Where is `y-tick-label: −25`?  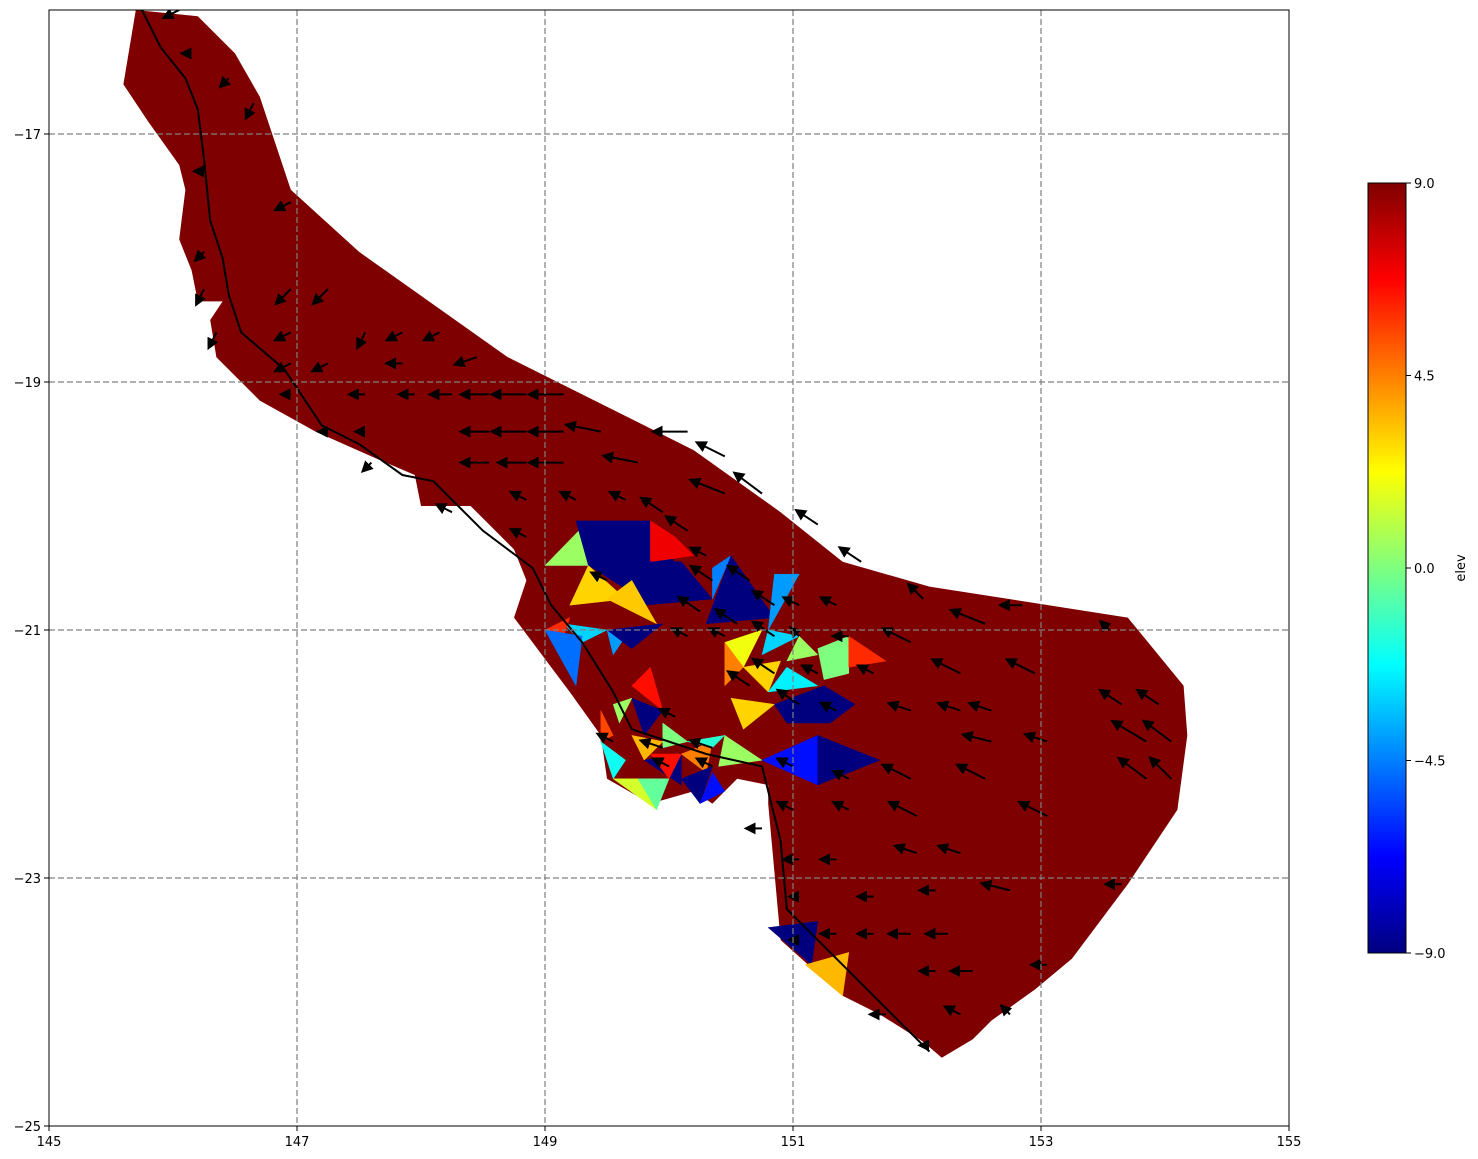 y-tick-label: −25 is located at coordinates (27, 1127).